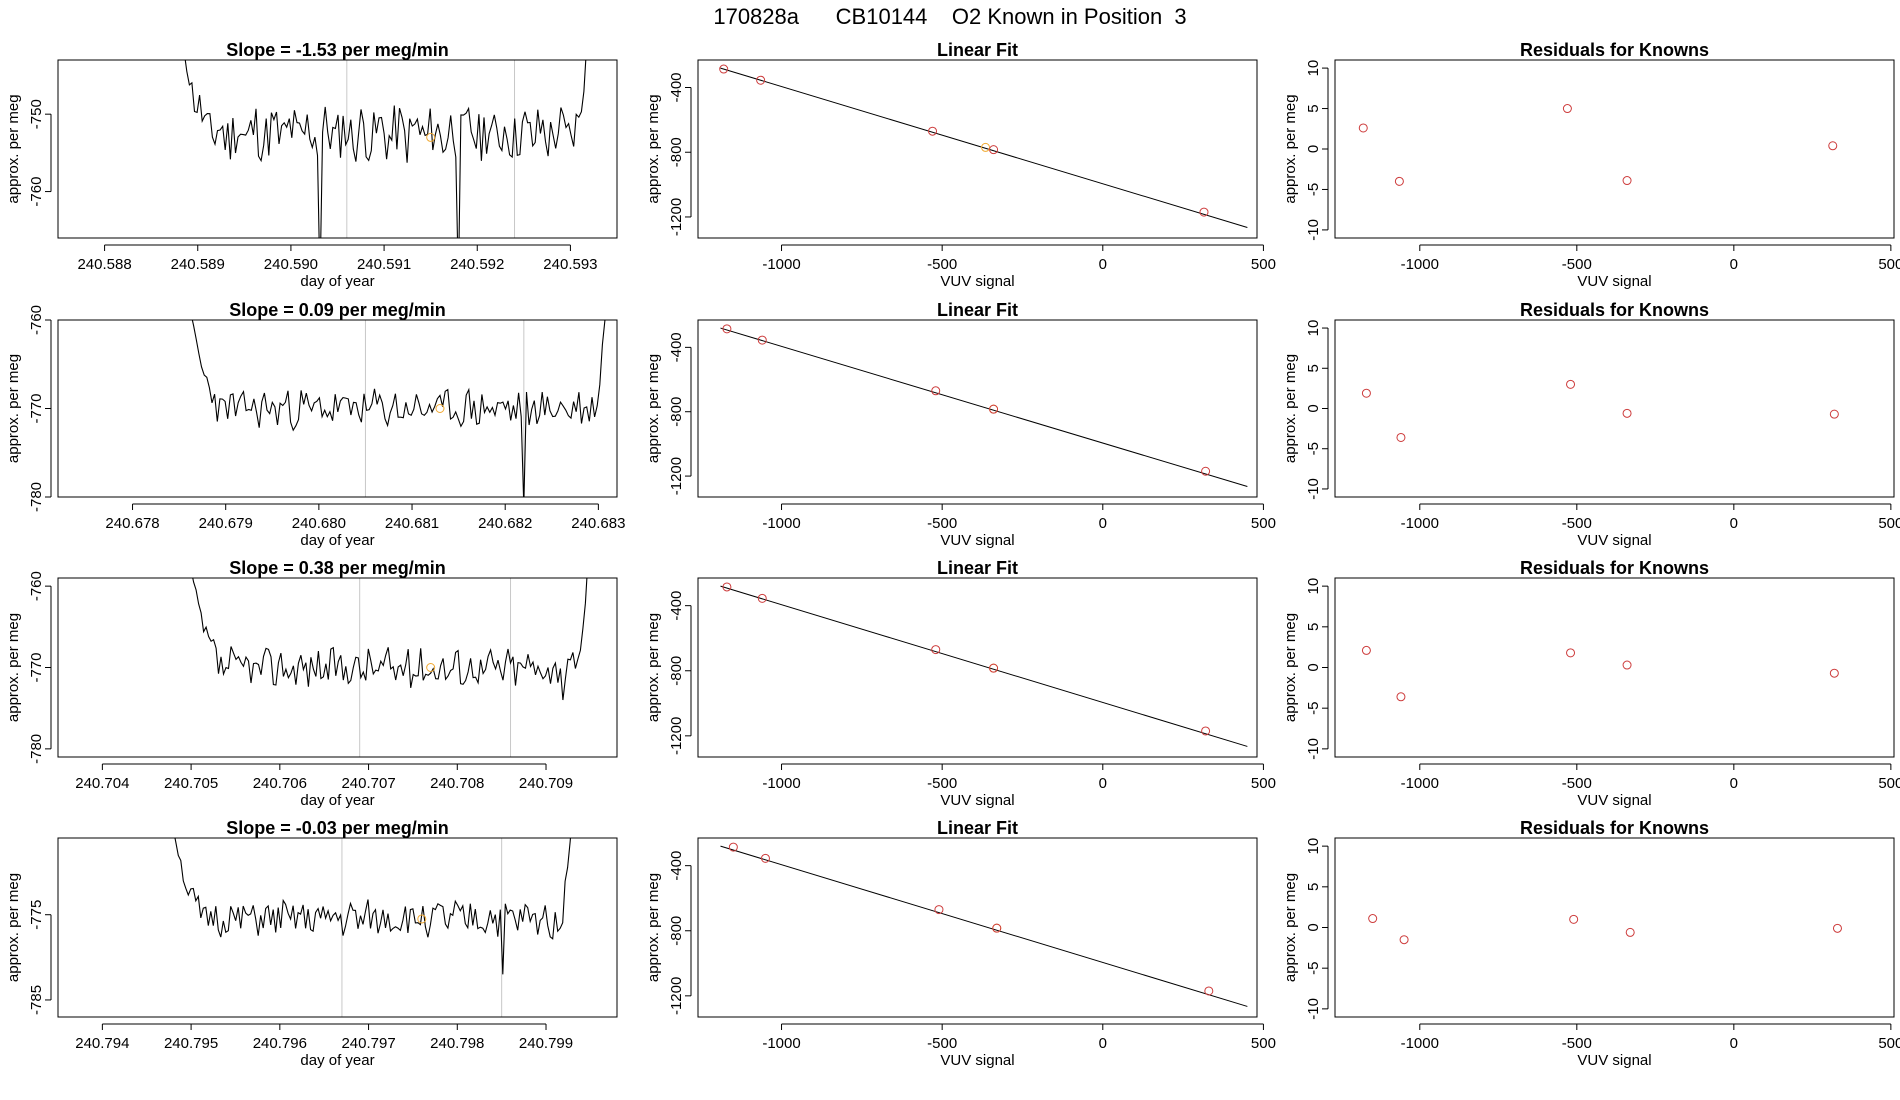 This screenshot has width=1900, height=1100. Describe the element at coordinates (36, 114) in the screenshot. I see `y-tick-label: -750` at that location.